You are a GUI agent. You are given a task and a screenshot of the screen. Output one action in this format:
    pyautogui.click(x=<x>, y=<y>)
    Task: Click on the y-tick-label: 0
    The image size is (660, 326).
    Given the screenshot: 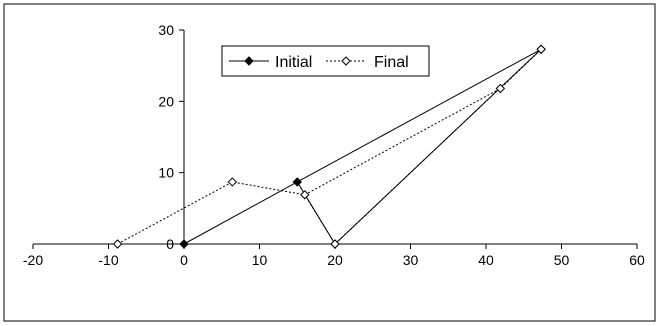 What is the action you would take?
    pyautogui.click(x=170, y=244)
    